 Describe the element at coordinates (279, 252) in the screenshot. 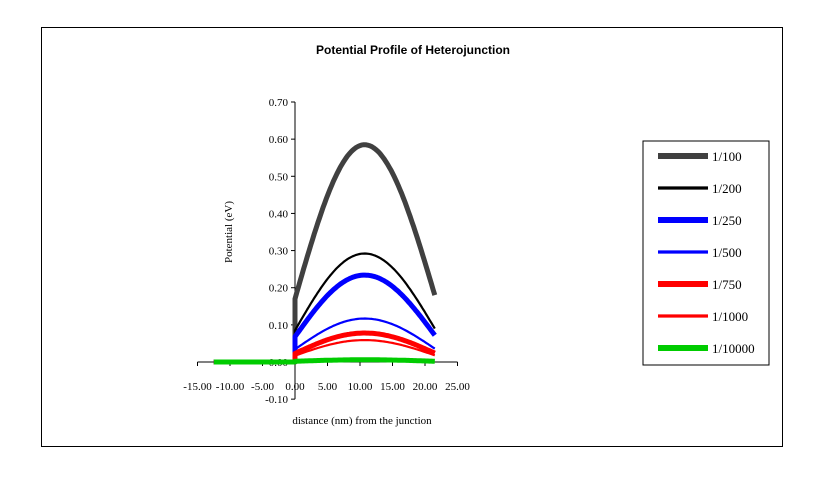

I see `y-tick-label: 0.30` at that location.